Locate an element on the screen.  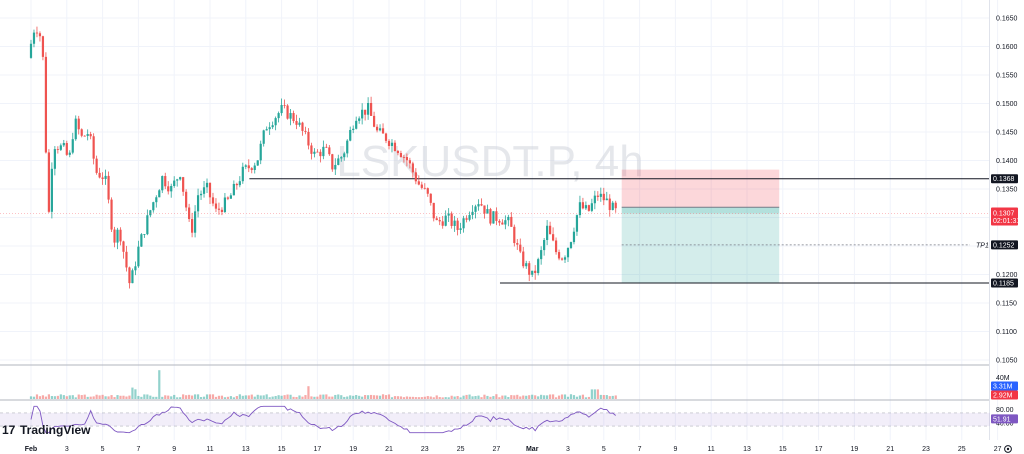
tradingview-logo: 17 TradingView is located at coordinates (46, 430).